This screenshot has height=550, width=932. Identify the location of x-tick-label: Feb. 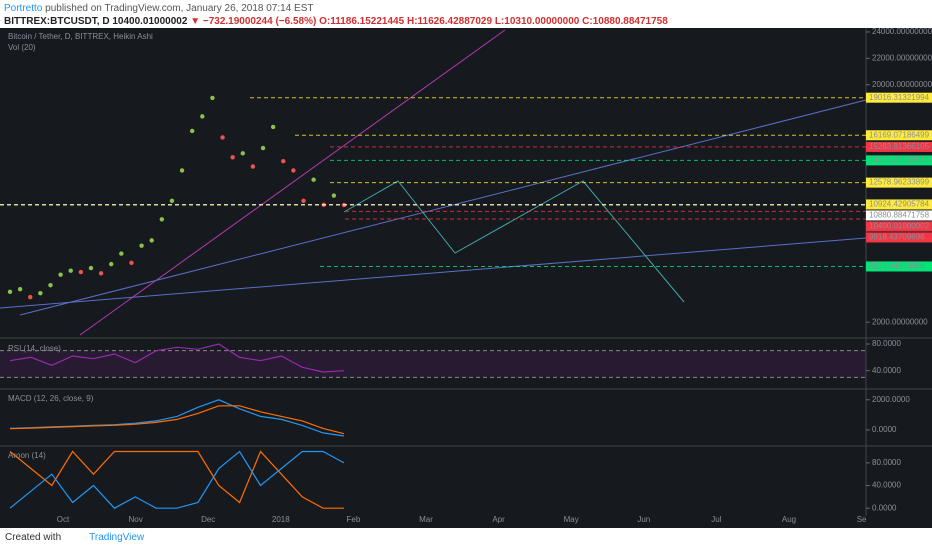
(354, 519).